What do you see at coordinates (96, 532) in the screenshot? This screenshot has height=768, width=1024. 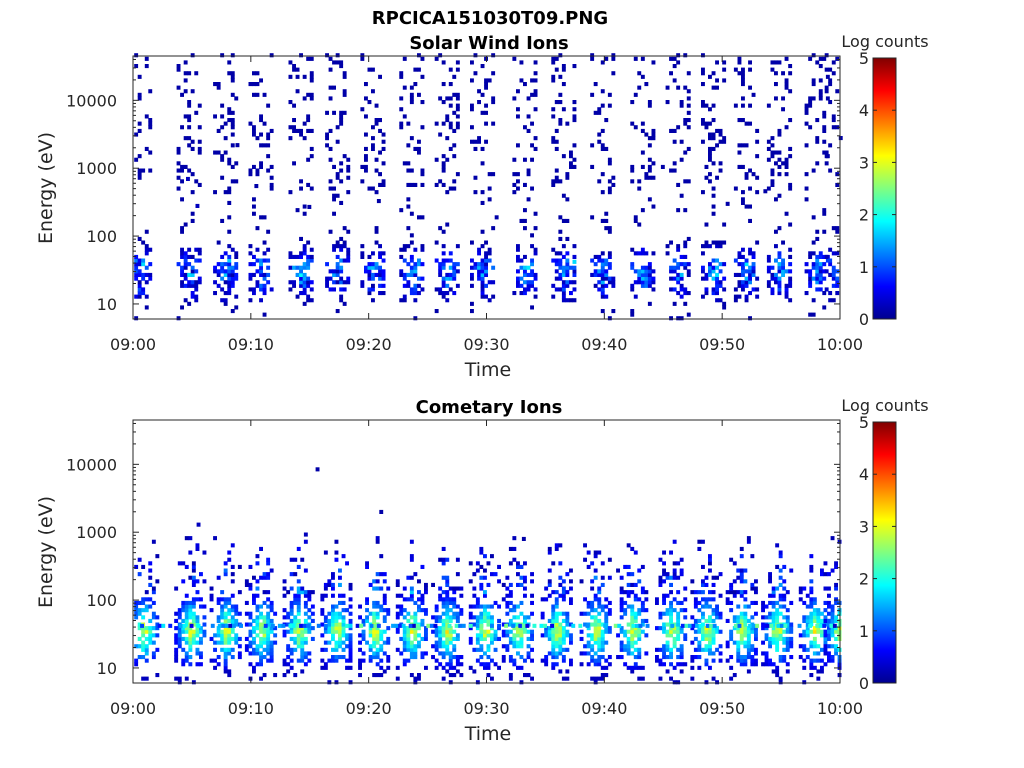 I see `y-tick-label: 1000` at bounding box center [96, 532].